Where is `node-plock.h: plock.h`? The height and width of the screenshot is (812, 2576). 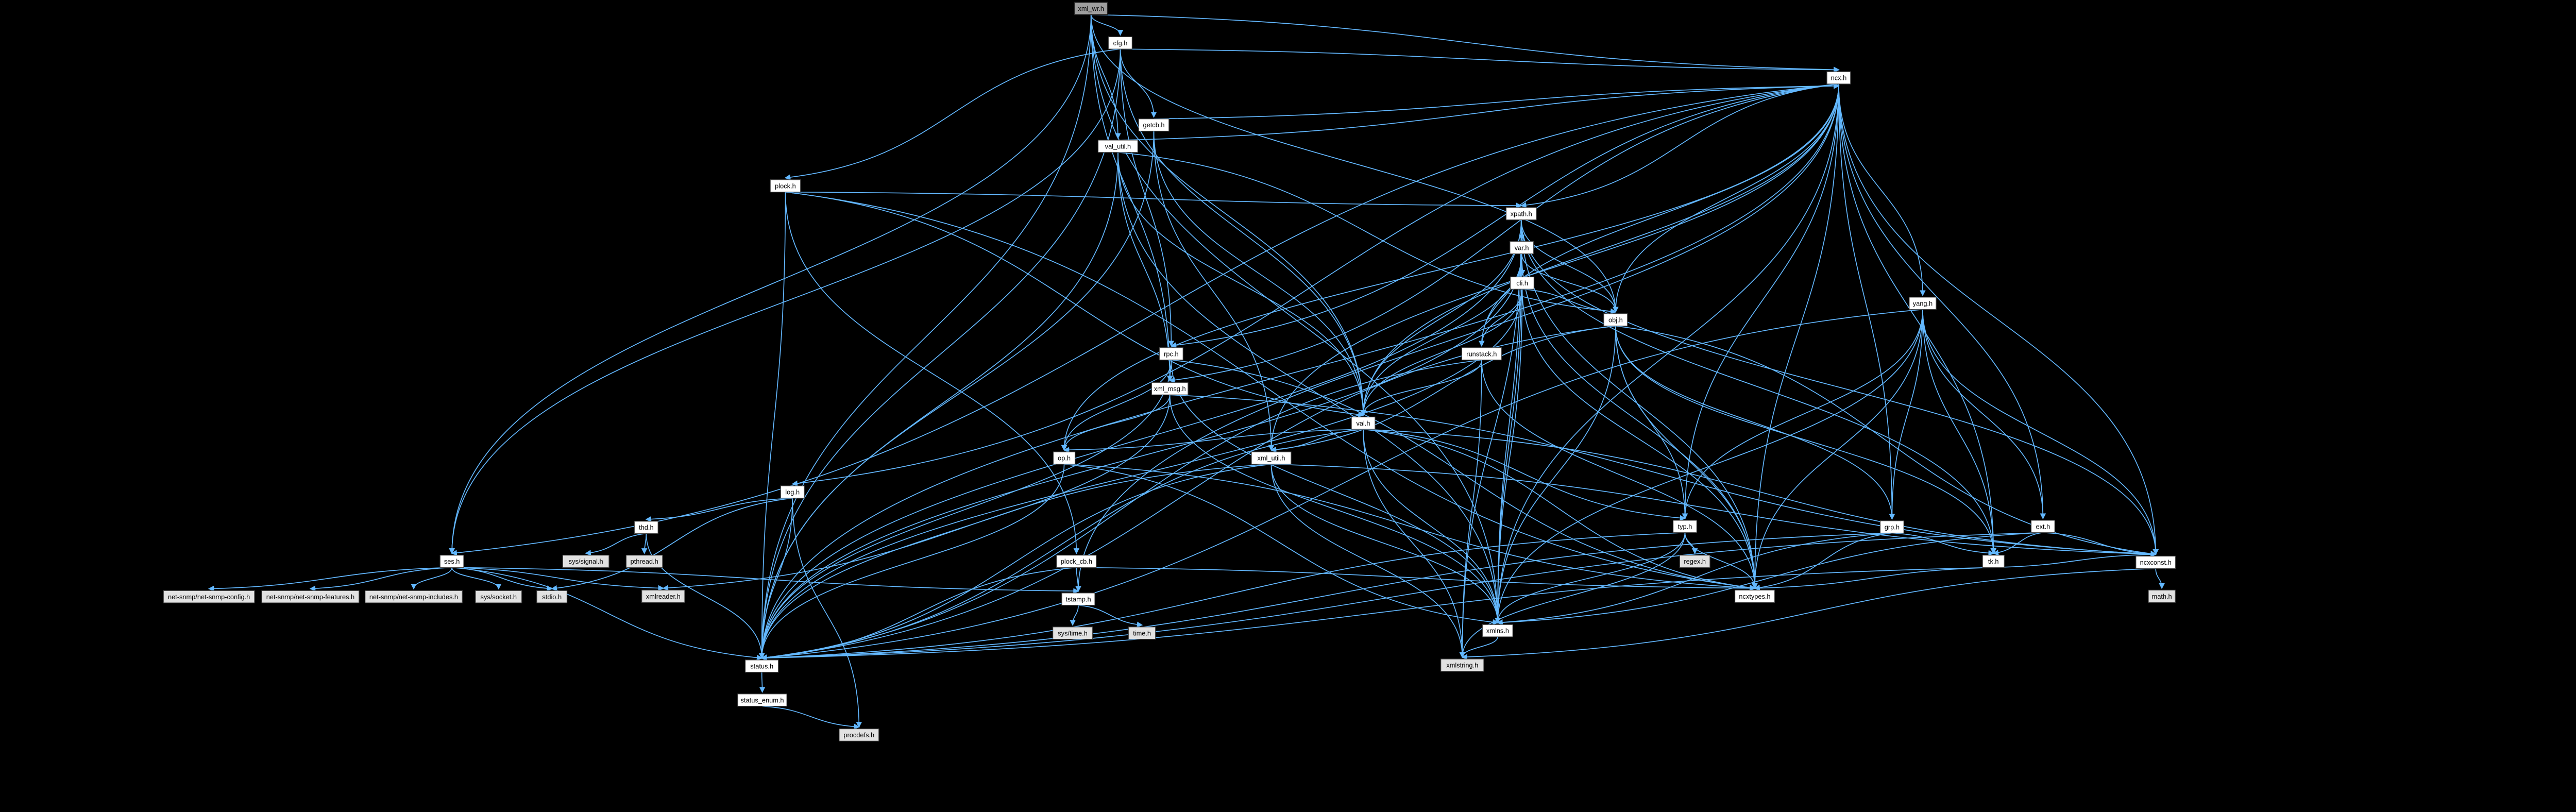
node-plock.h: plock.h is located at coordinates (785, 186).